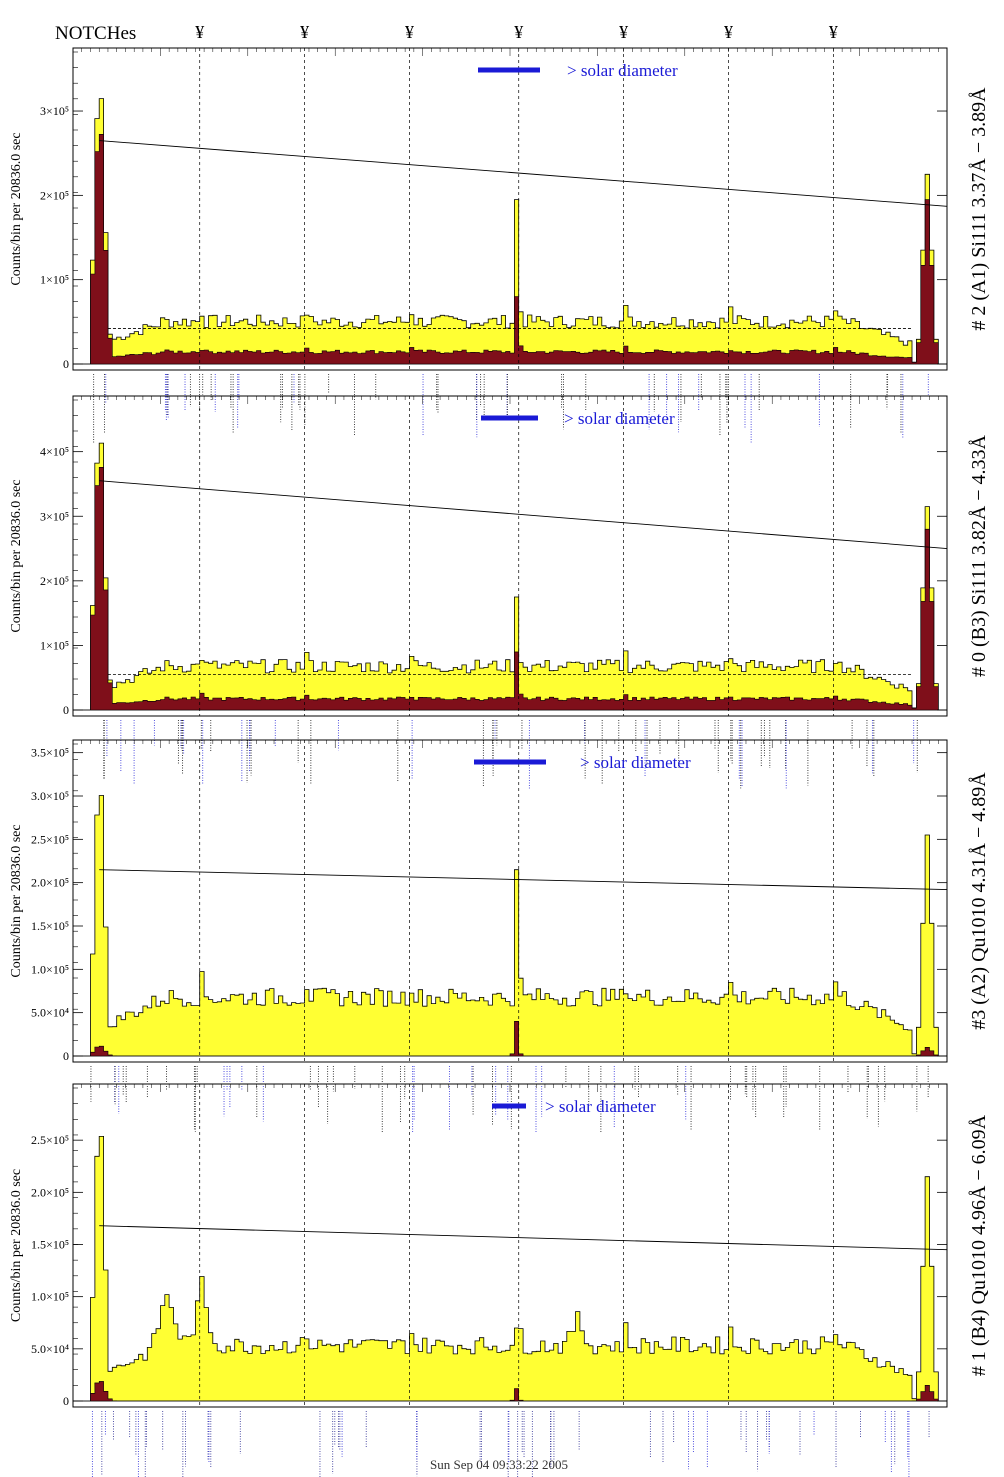  I want to click on panel-title: # 2 (A1) Si111 3.37Å − 3.89Å, so click(979, 209).